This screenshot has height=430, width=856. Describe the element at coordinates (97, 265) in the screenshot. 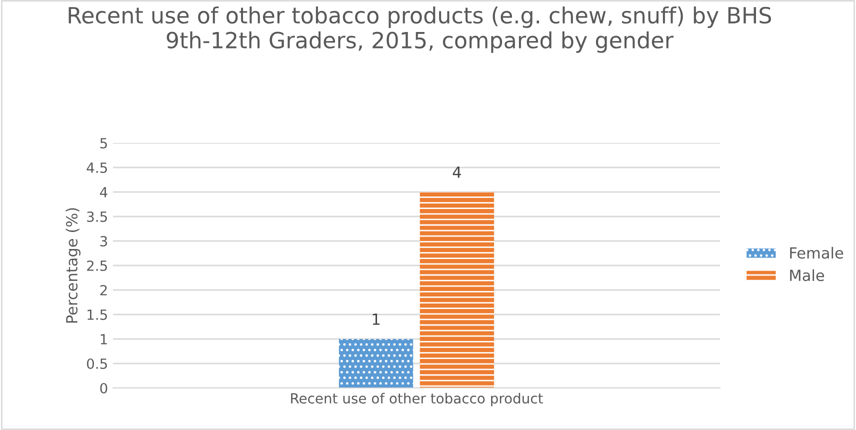

I see `y-tick-label: 2.5` at that location.